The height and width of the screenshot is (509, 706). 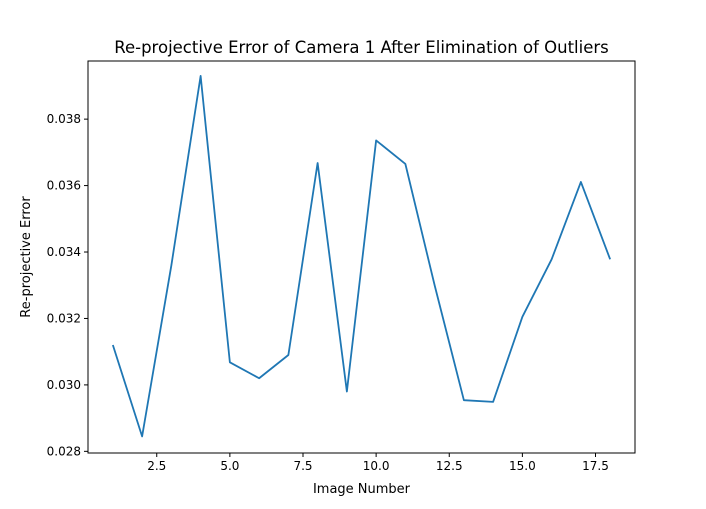 I want to click on x-axis-ticks: 2.5 5.0 7.5 10.0 12.5 15.0 17.5, so click(x=378, y=463).